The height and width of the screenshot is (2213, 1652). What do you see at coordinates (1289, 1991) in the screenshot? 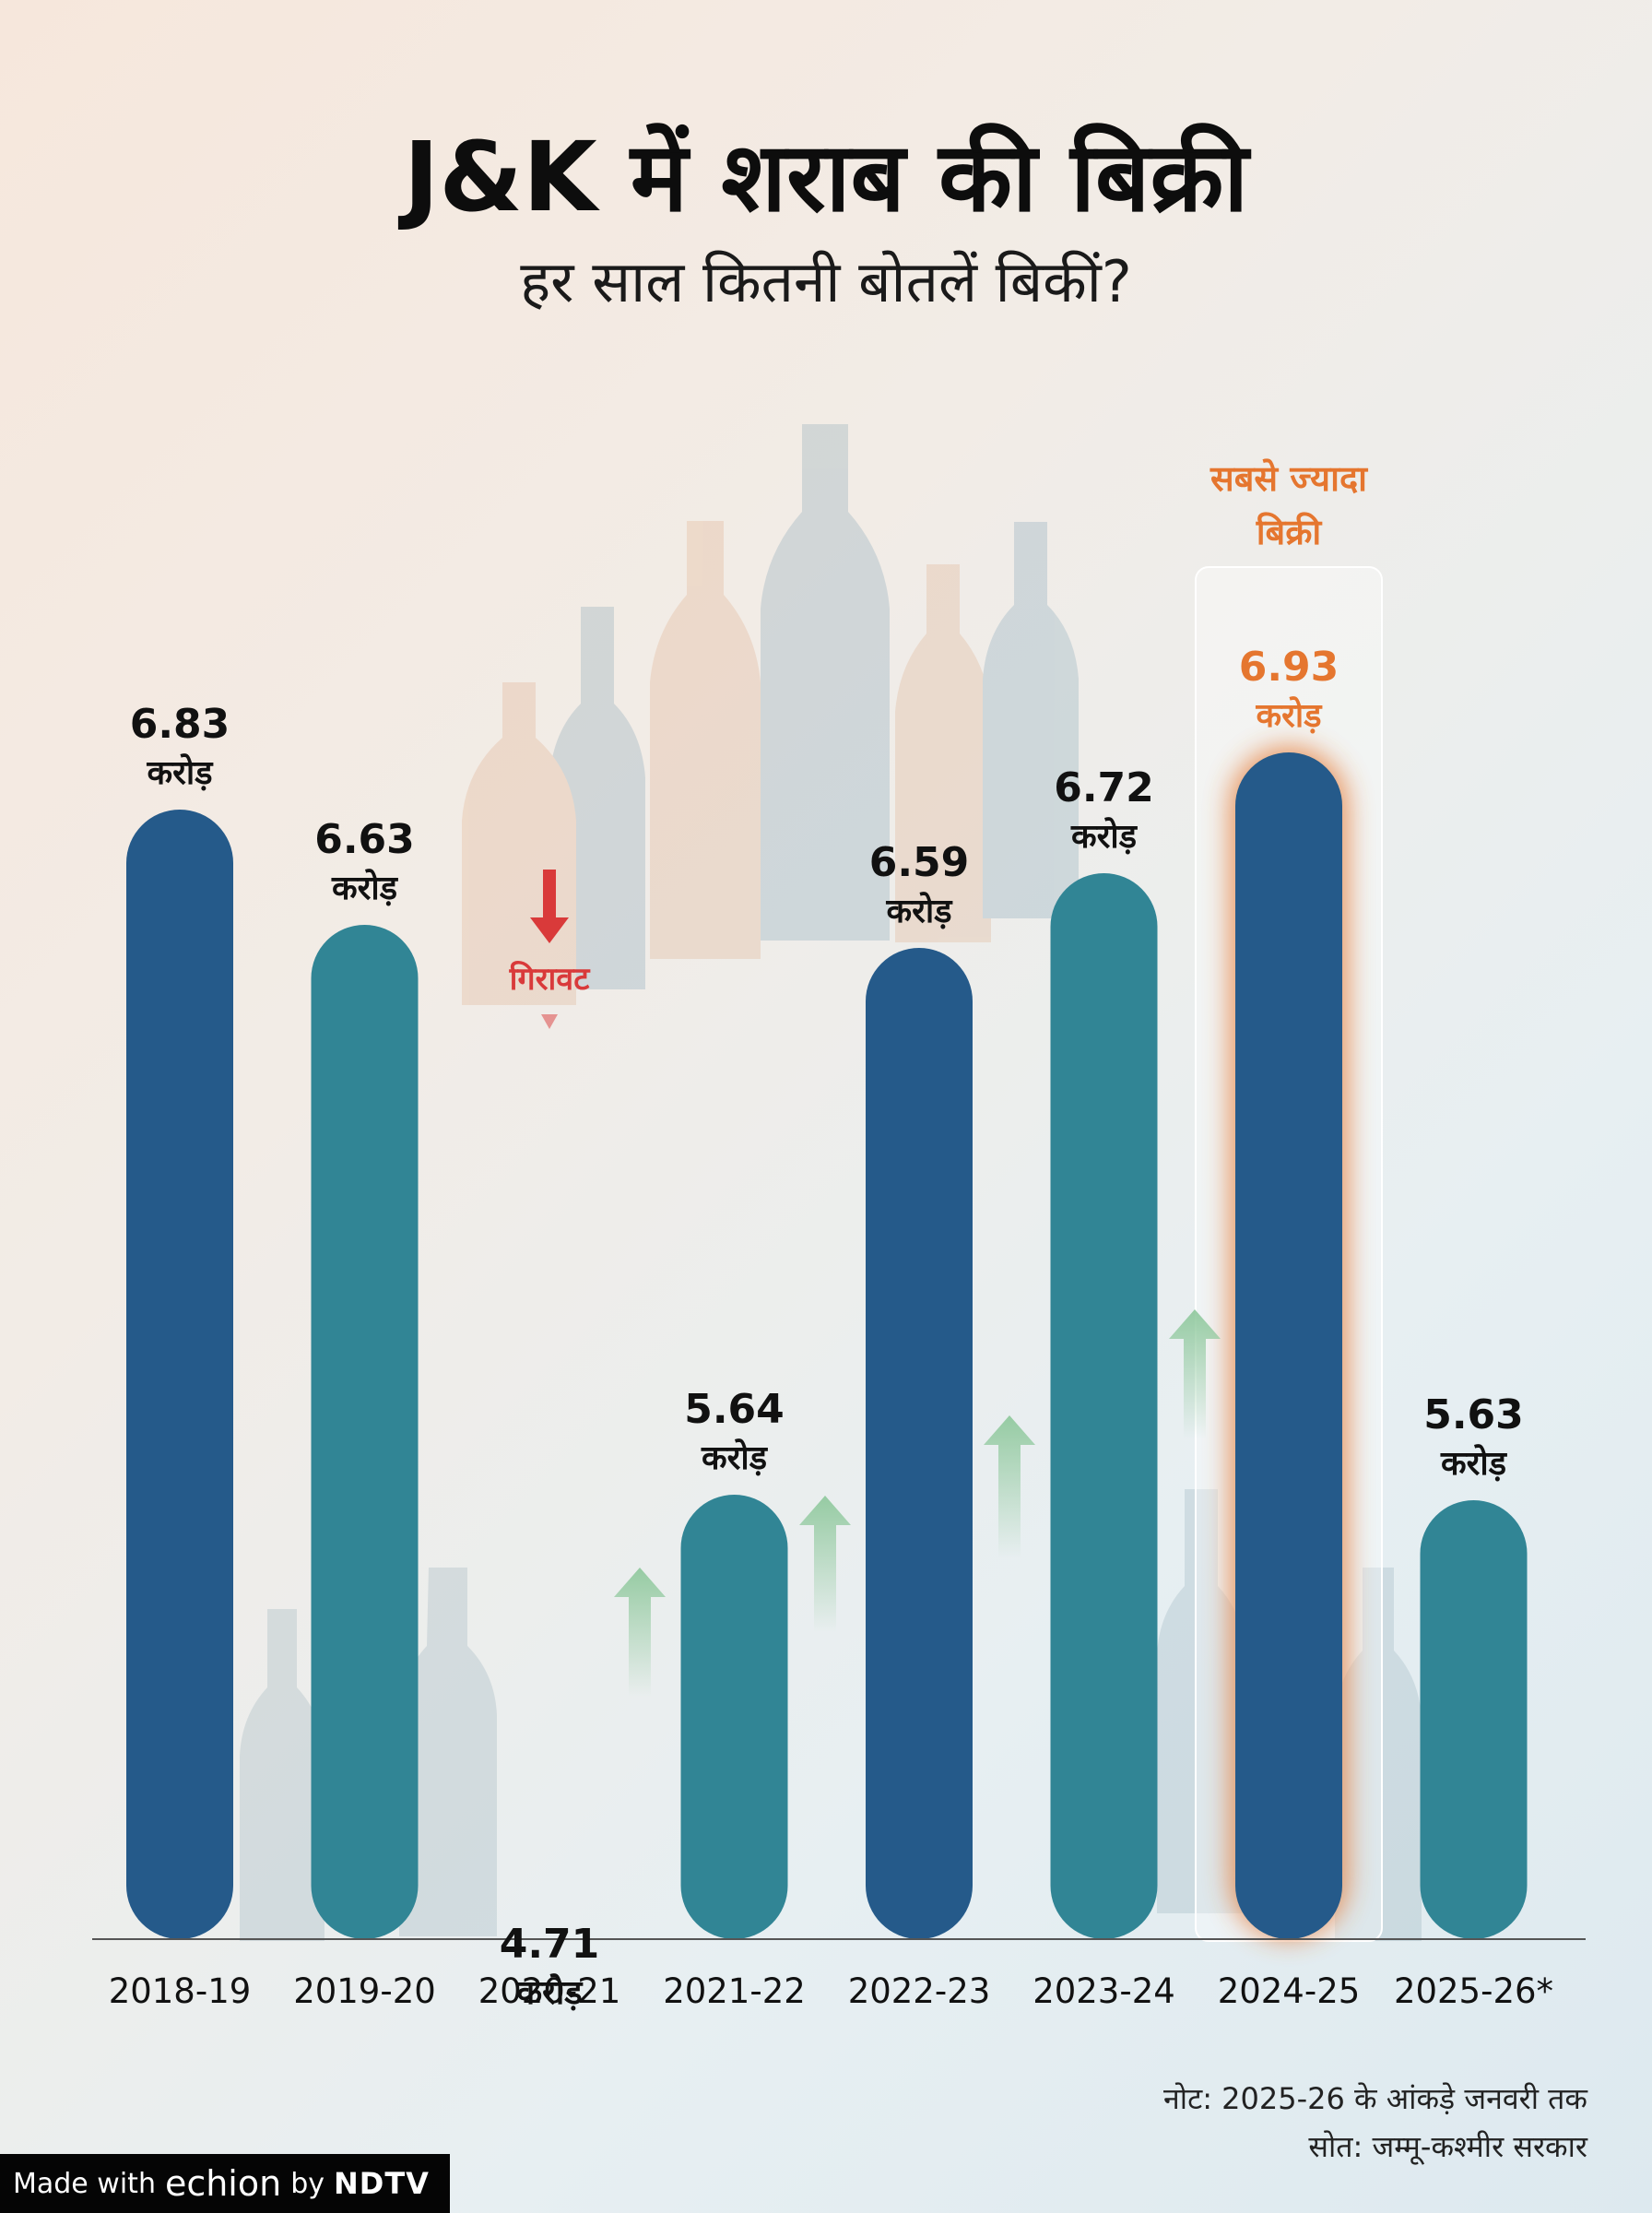
I see `x-tick-label: 2024-25` at bounding box center [1289, 1991].